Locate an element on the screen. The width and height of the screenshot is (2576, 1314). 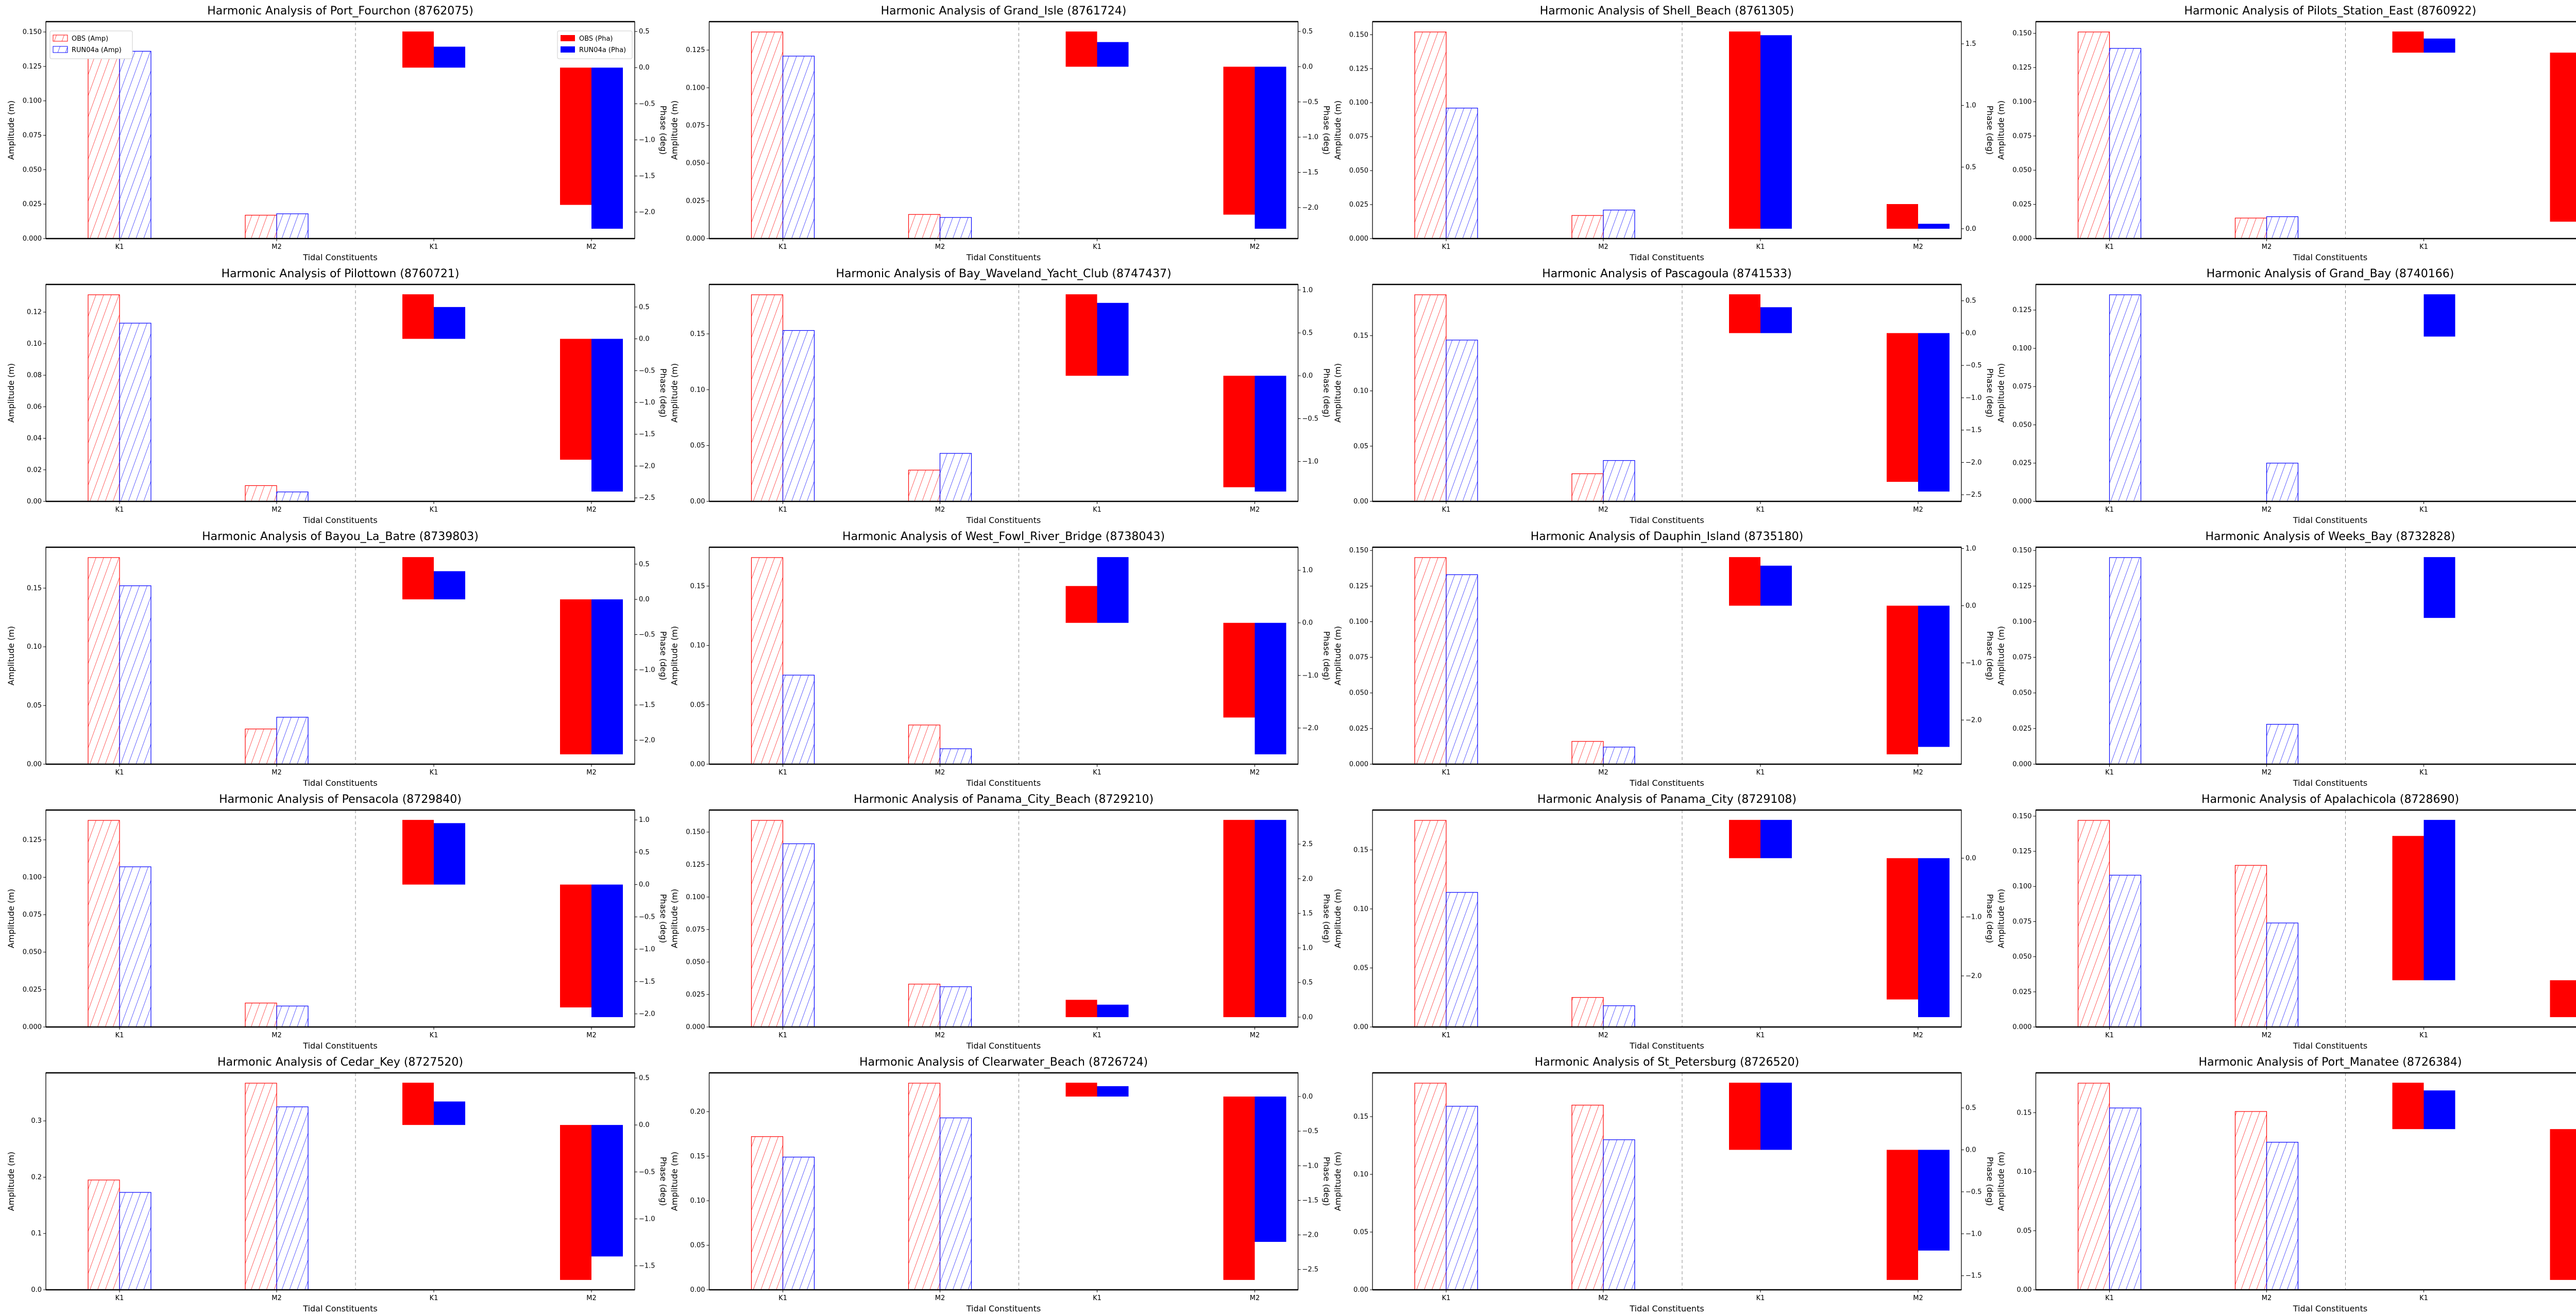
subplot-title: Harmonic Analysis of Cedar_Key (8727520) is located at coordinates (340, 1062).